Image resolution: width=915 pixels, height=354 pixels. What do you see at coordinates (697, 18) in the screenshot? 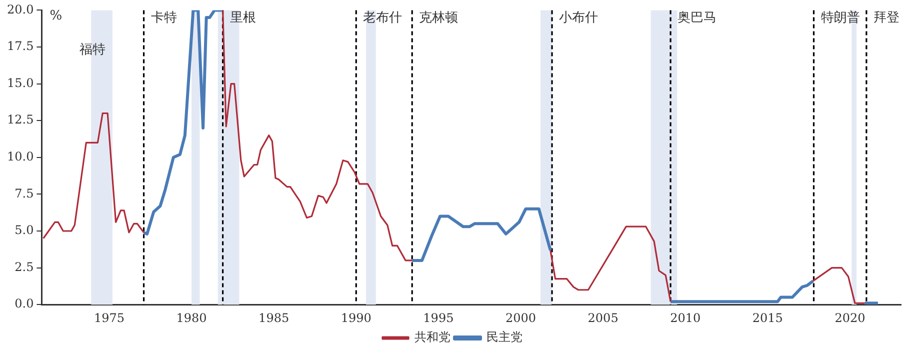
I see `annotation: 奥巴马` at bounding box center [697, 18].